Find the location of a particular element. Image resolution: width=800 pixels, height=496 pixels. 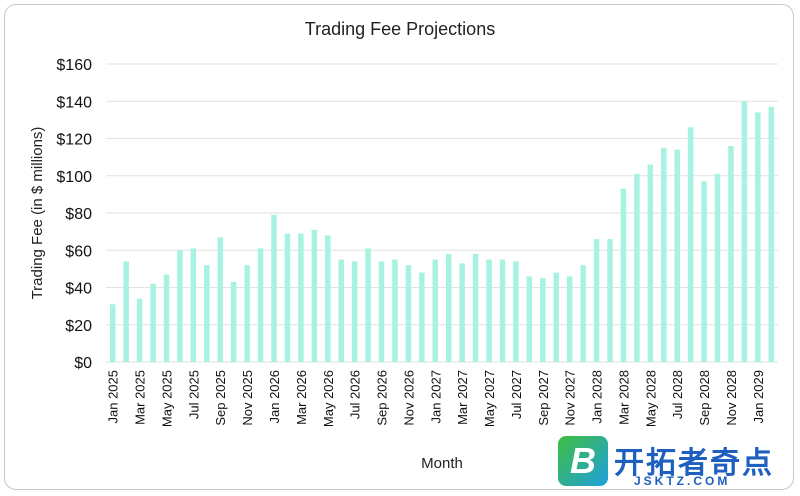

x-tick-label: Jan 2025 is located at coordinates (113, 397).